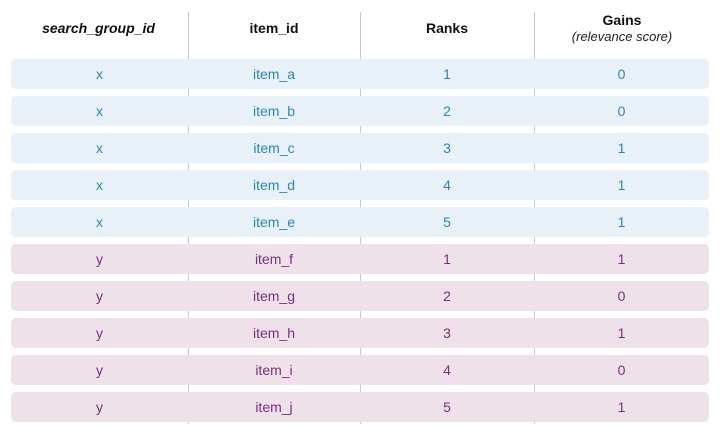 This screenshot has width=720, height=432. I want to click on item-id-cell: item_a, so click(274, 74).